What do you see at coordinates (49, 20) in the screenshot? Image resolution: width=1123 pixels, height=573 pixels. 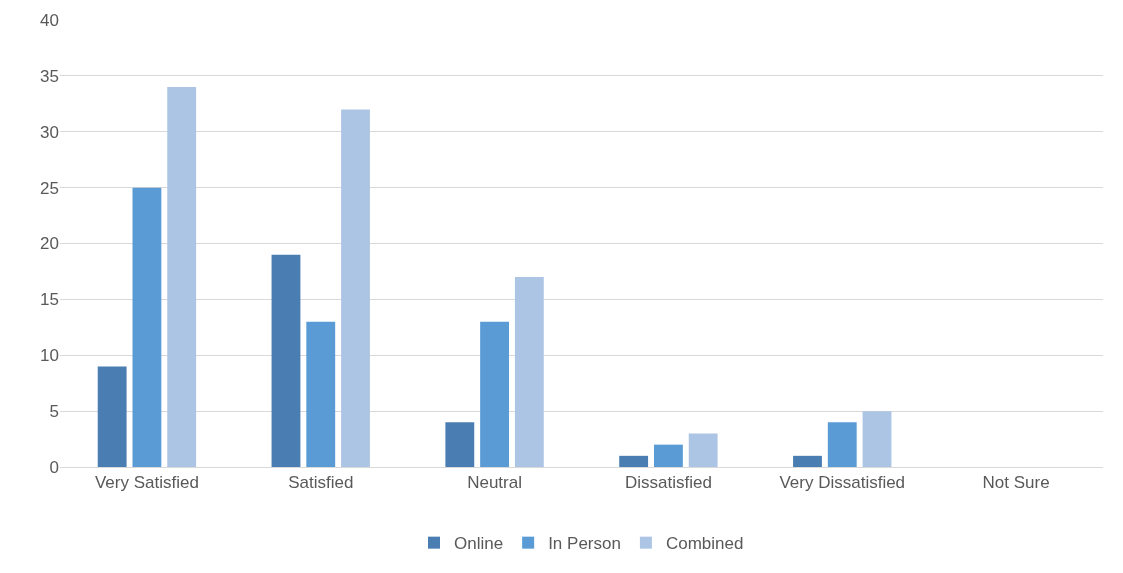 I see `y-tick-label: 40` at bounding box center [49, 20].